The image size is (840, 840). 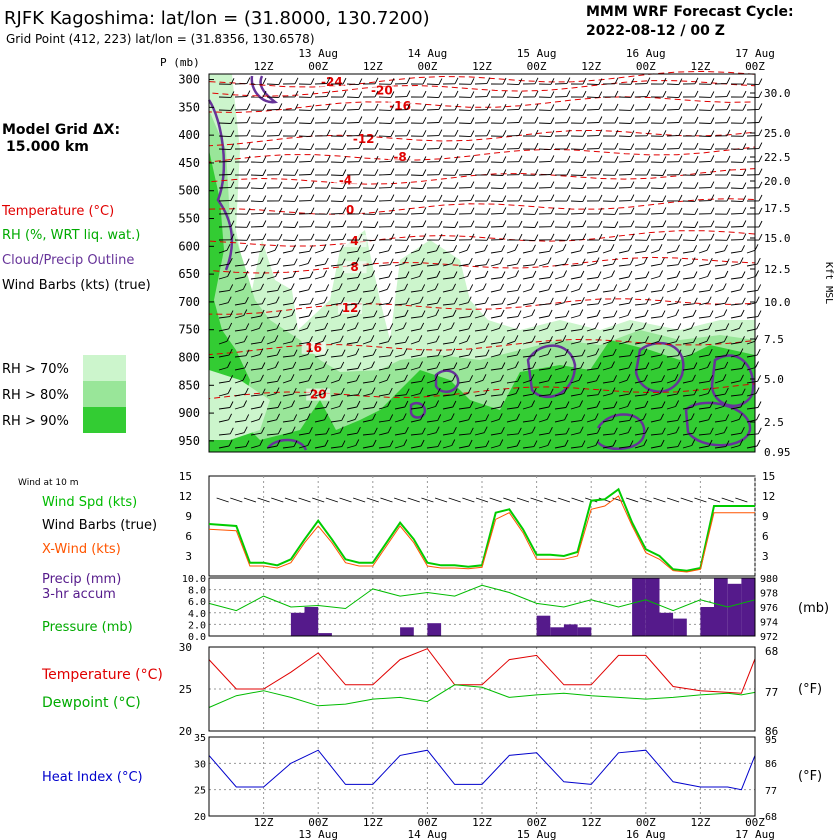 I want to click on precip-bar, so click(x=639, y=607).